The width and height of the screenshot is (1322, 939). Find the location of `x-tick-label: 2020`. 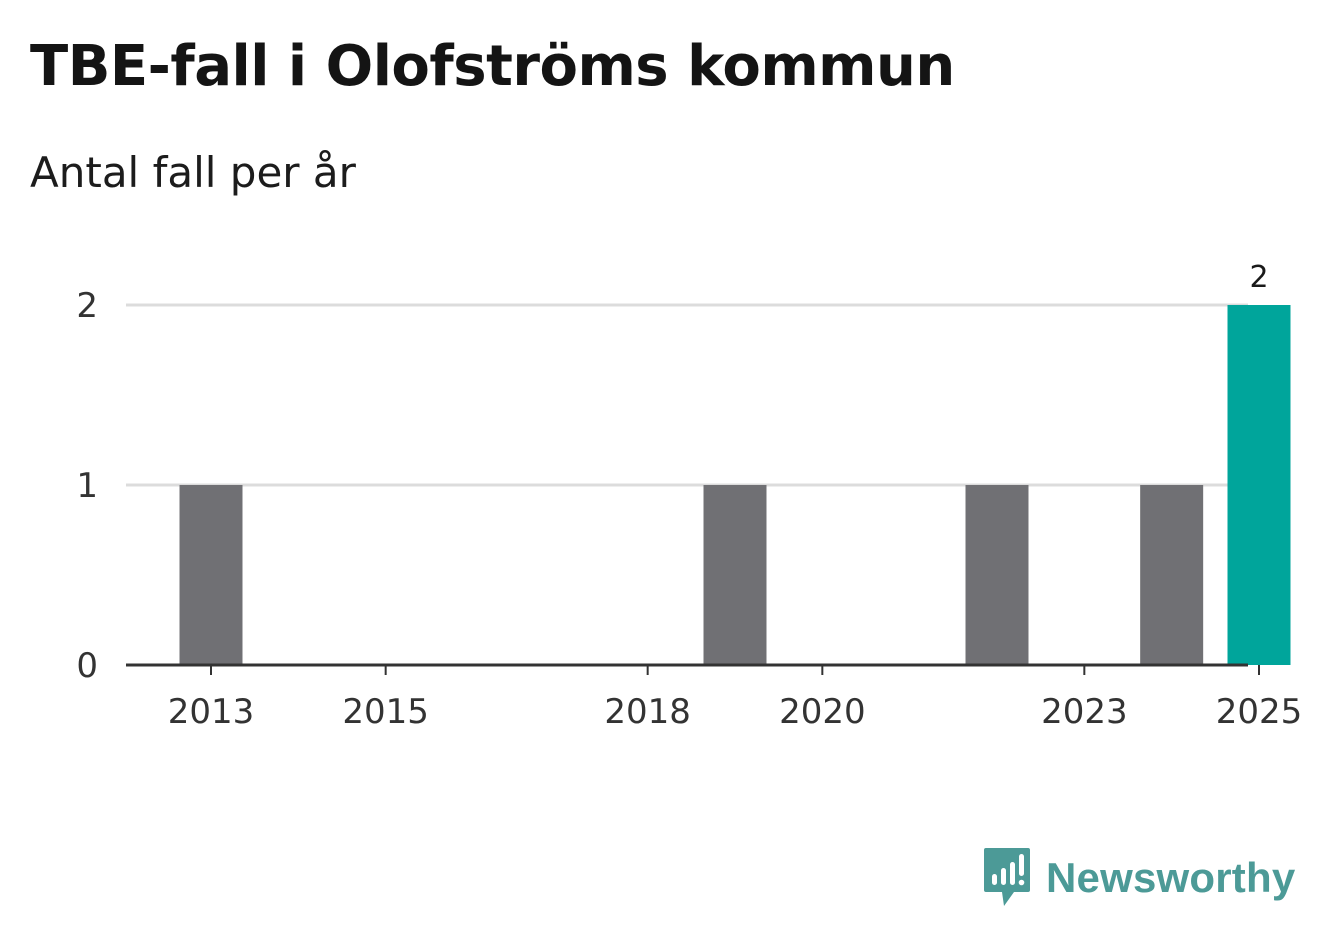

x-tick-label: 2020 is located at coordinates (822, 712).